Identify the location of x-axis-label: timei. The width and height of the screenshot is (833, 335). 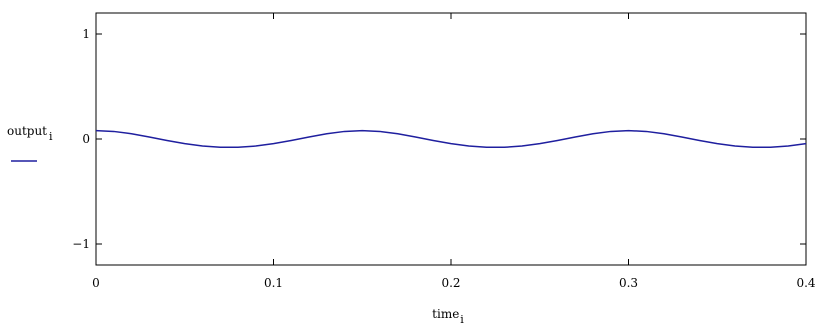
(448, 316).